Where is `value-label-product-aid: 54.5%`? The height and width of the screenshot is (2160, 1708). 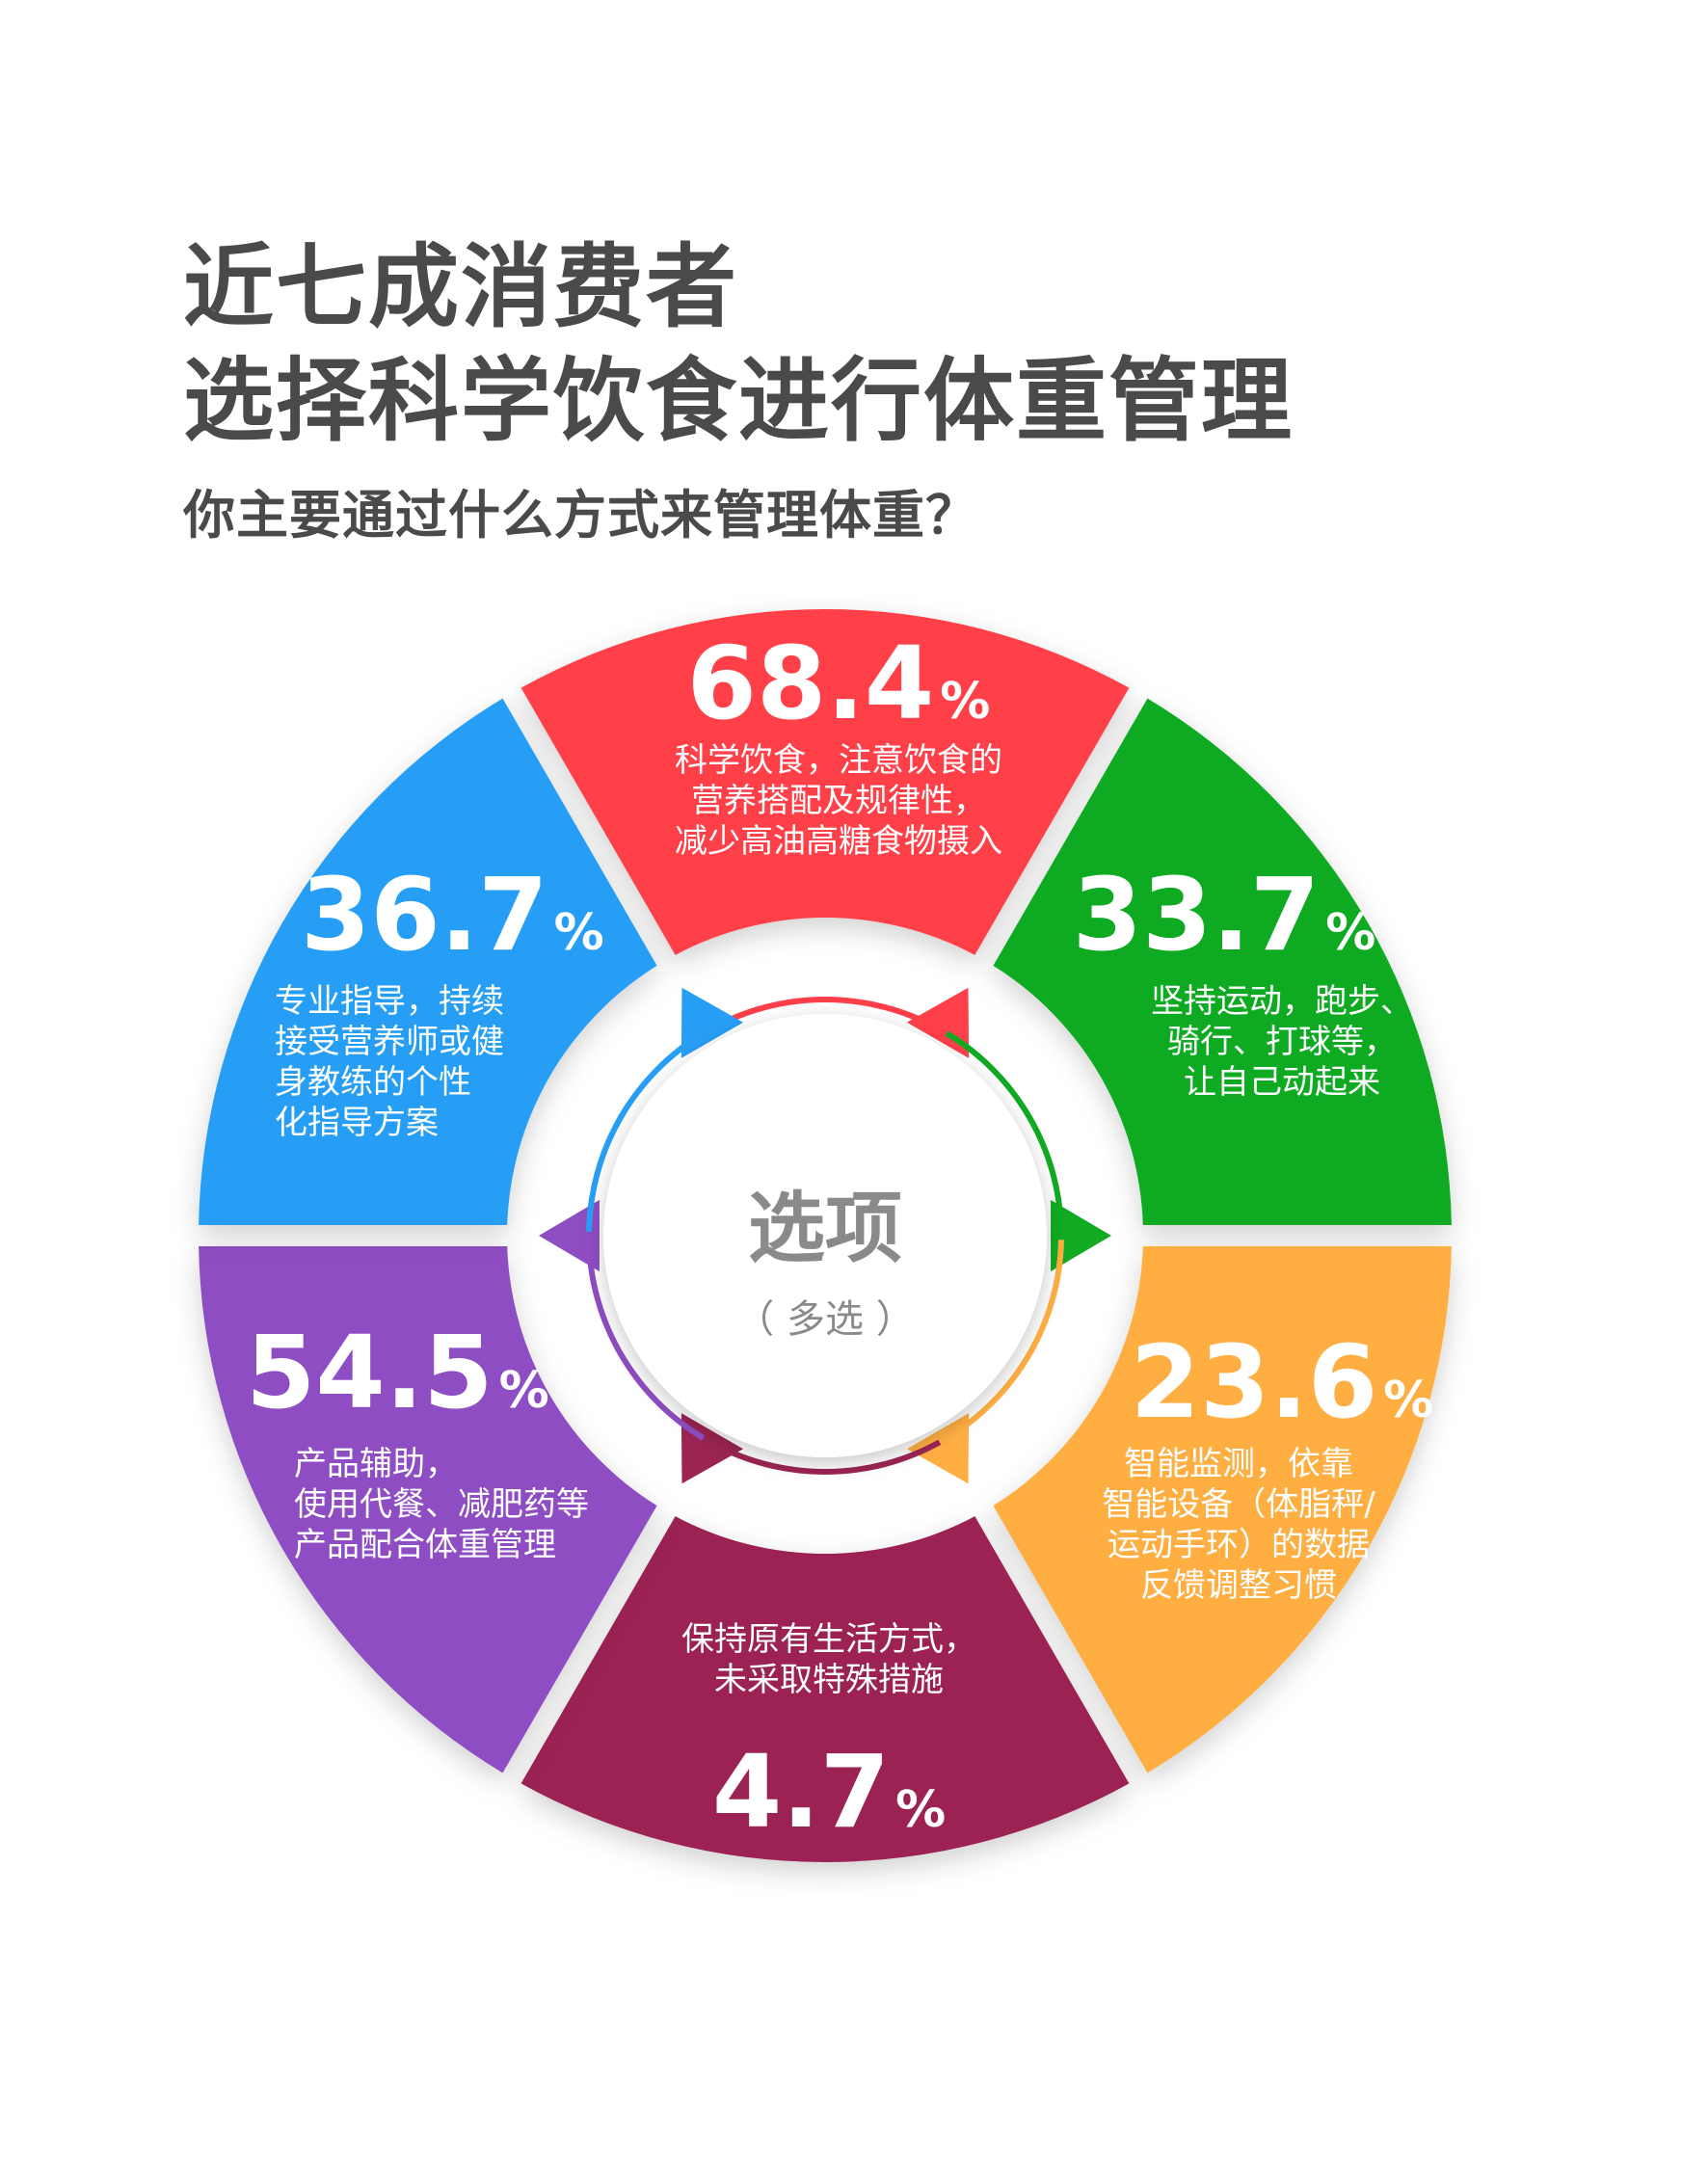
value-label-product-aid: 54.5% is located at coordinates (397, 1373).